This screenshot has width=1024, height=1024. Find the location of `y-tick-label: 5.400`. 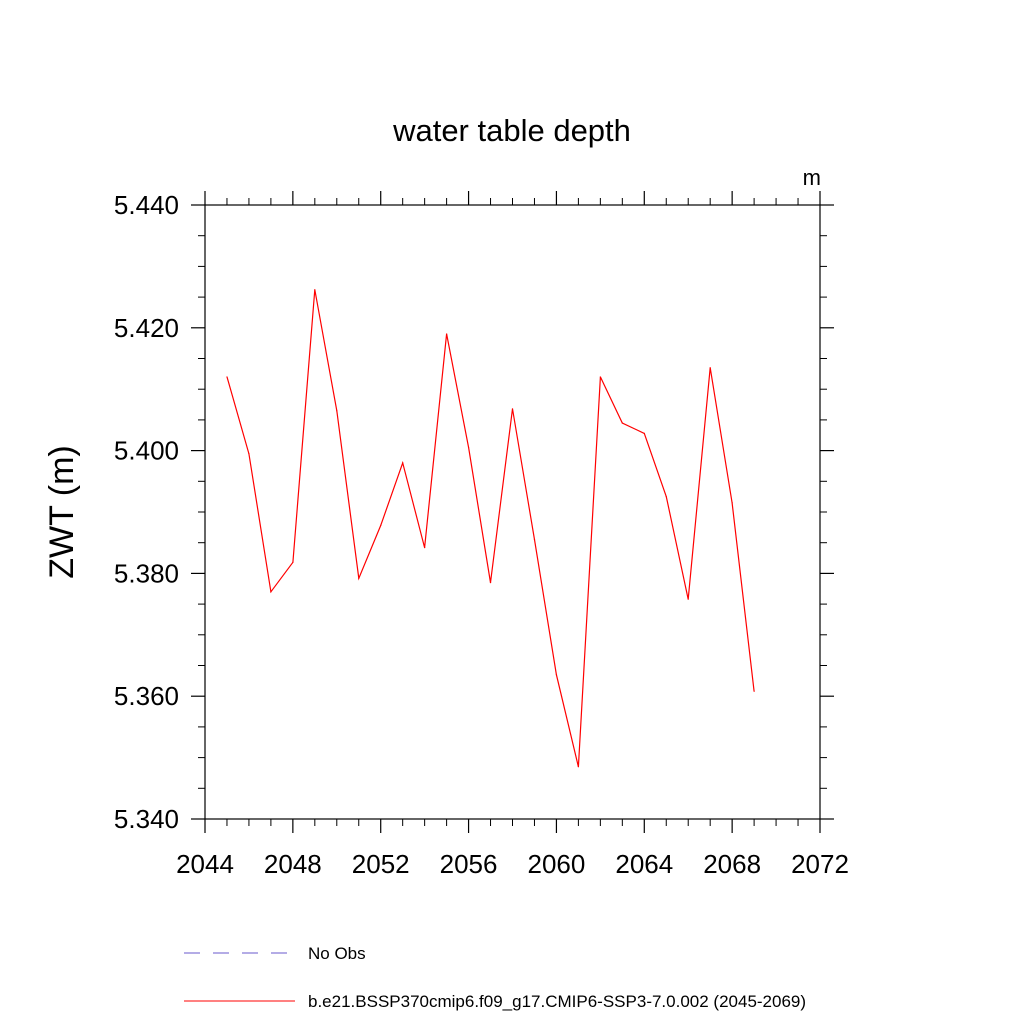

y-tick-label: 5.400 is located at coordinates (146, 451).